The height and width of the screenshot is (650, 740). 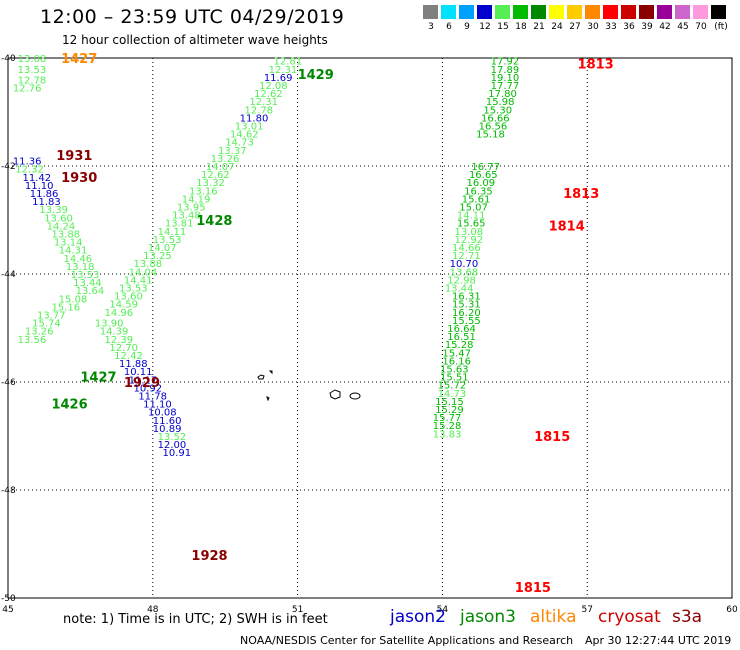 I want to click on wave-height-value: 13.25, so click(x=157, y=256).